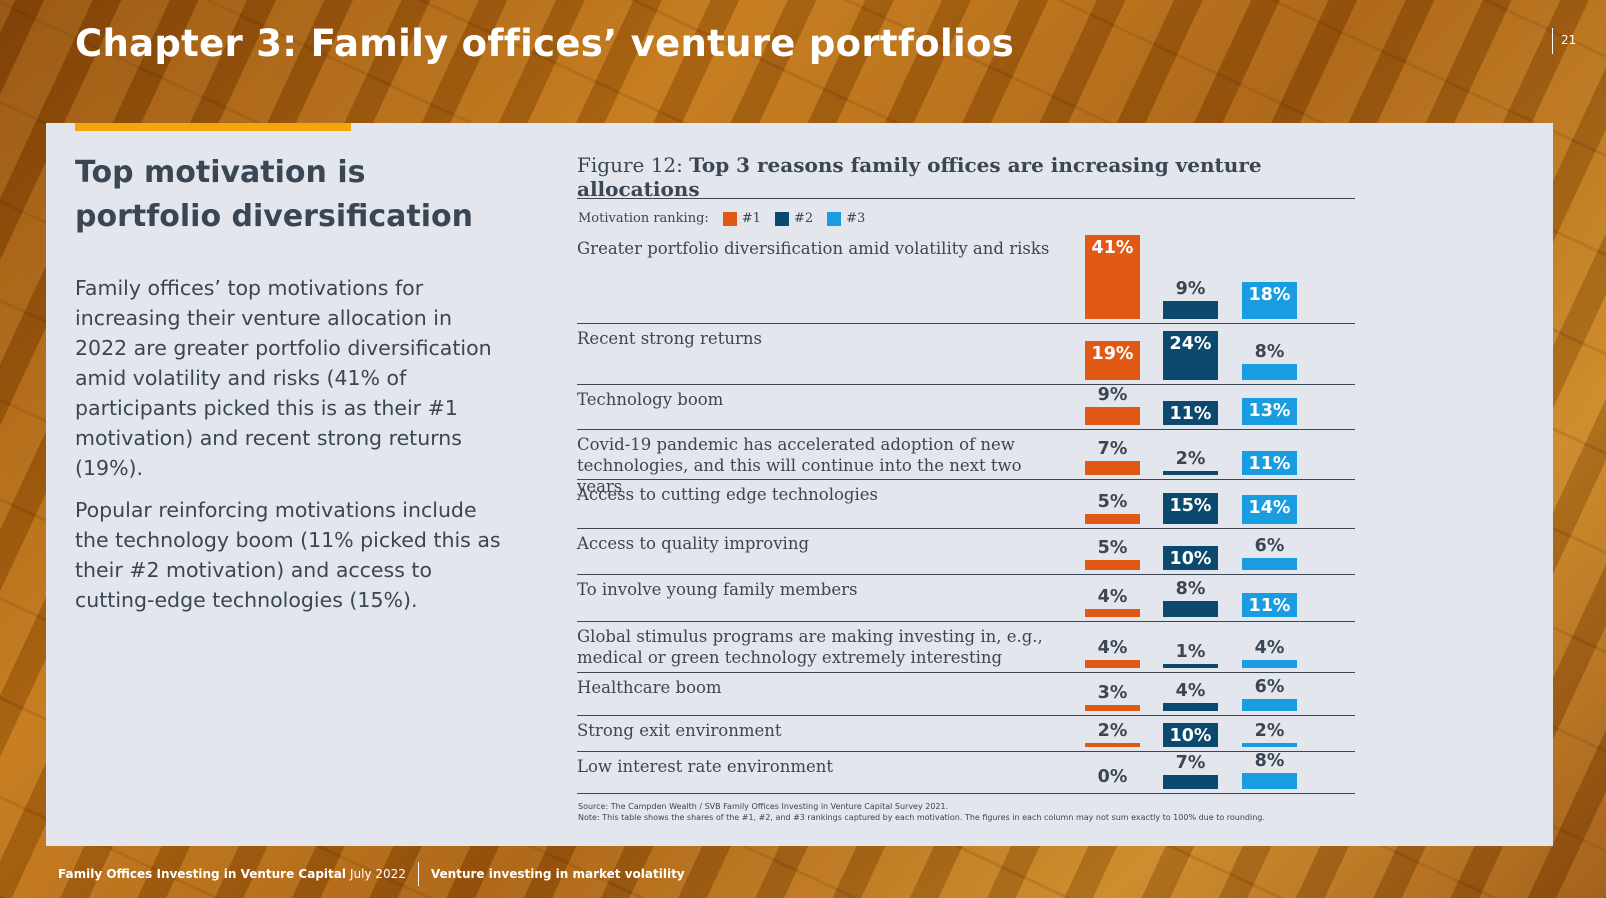 The image size is (1606, 898). What do you see at coordinates (418, 874) in the screenshot?
I see `footer-divider` at bounding box center [418, 874].